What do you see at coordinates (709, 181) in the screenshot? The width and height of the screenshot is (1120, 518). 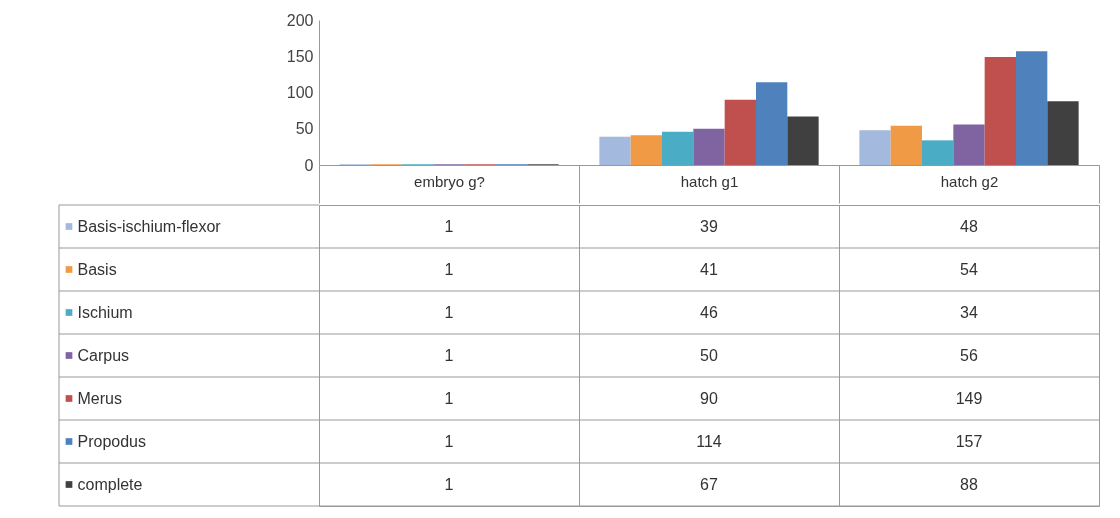 I see `x-tick-label: hatch g1` at bounding box center [709, 181].